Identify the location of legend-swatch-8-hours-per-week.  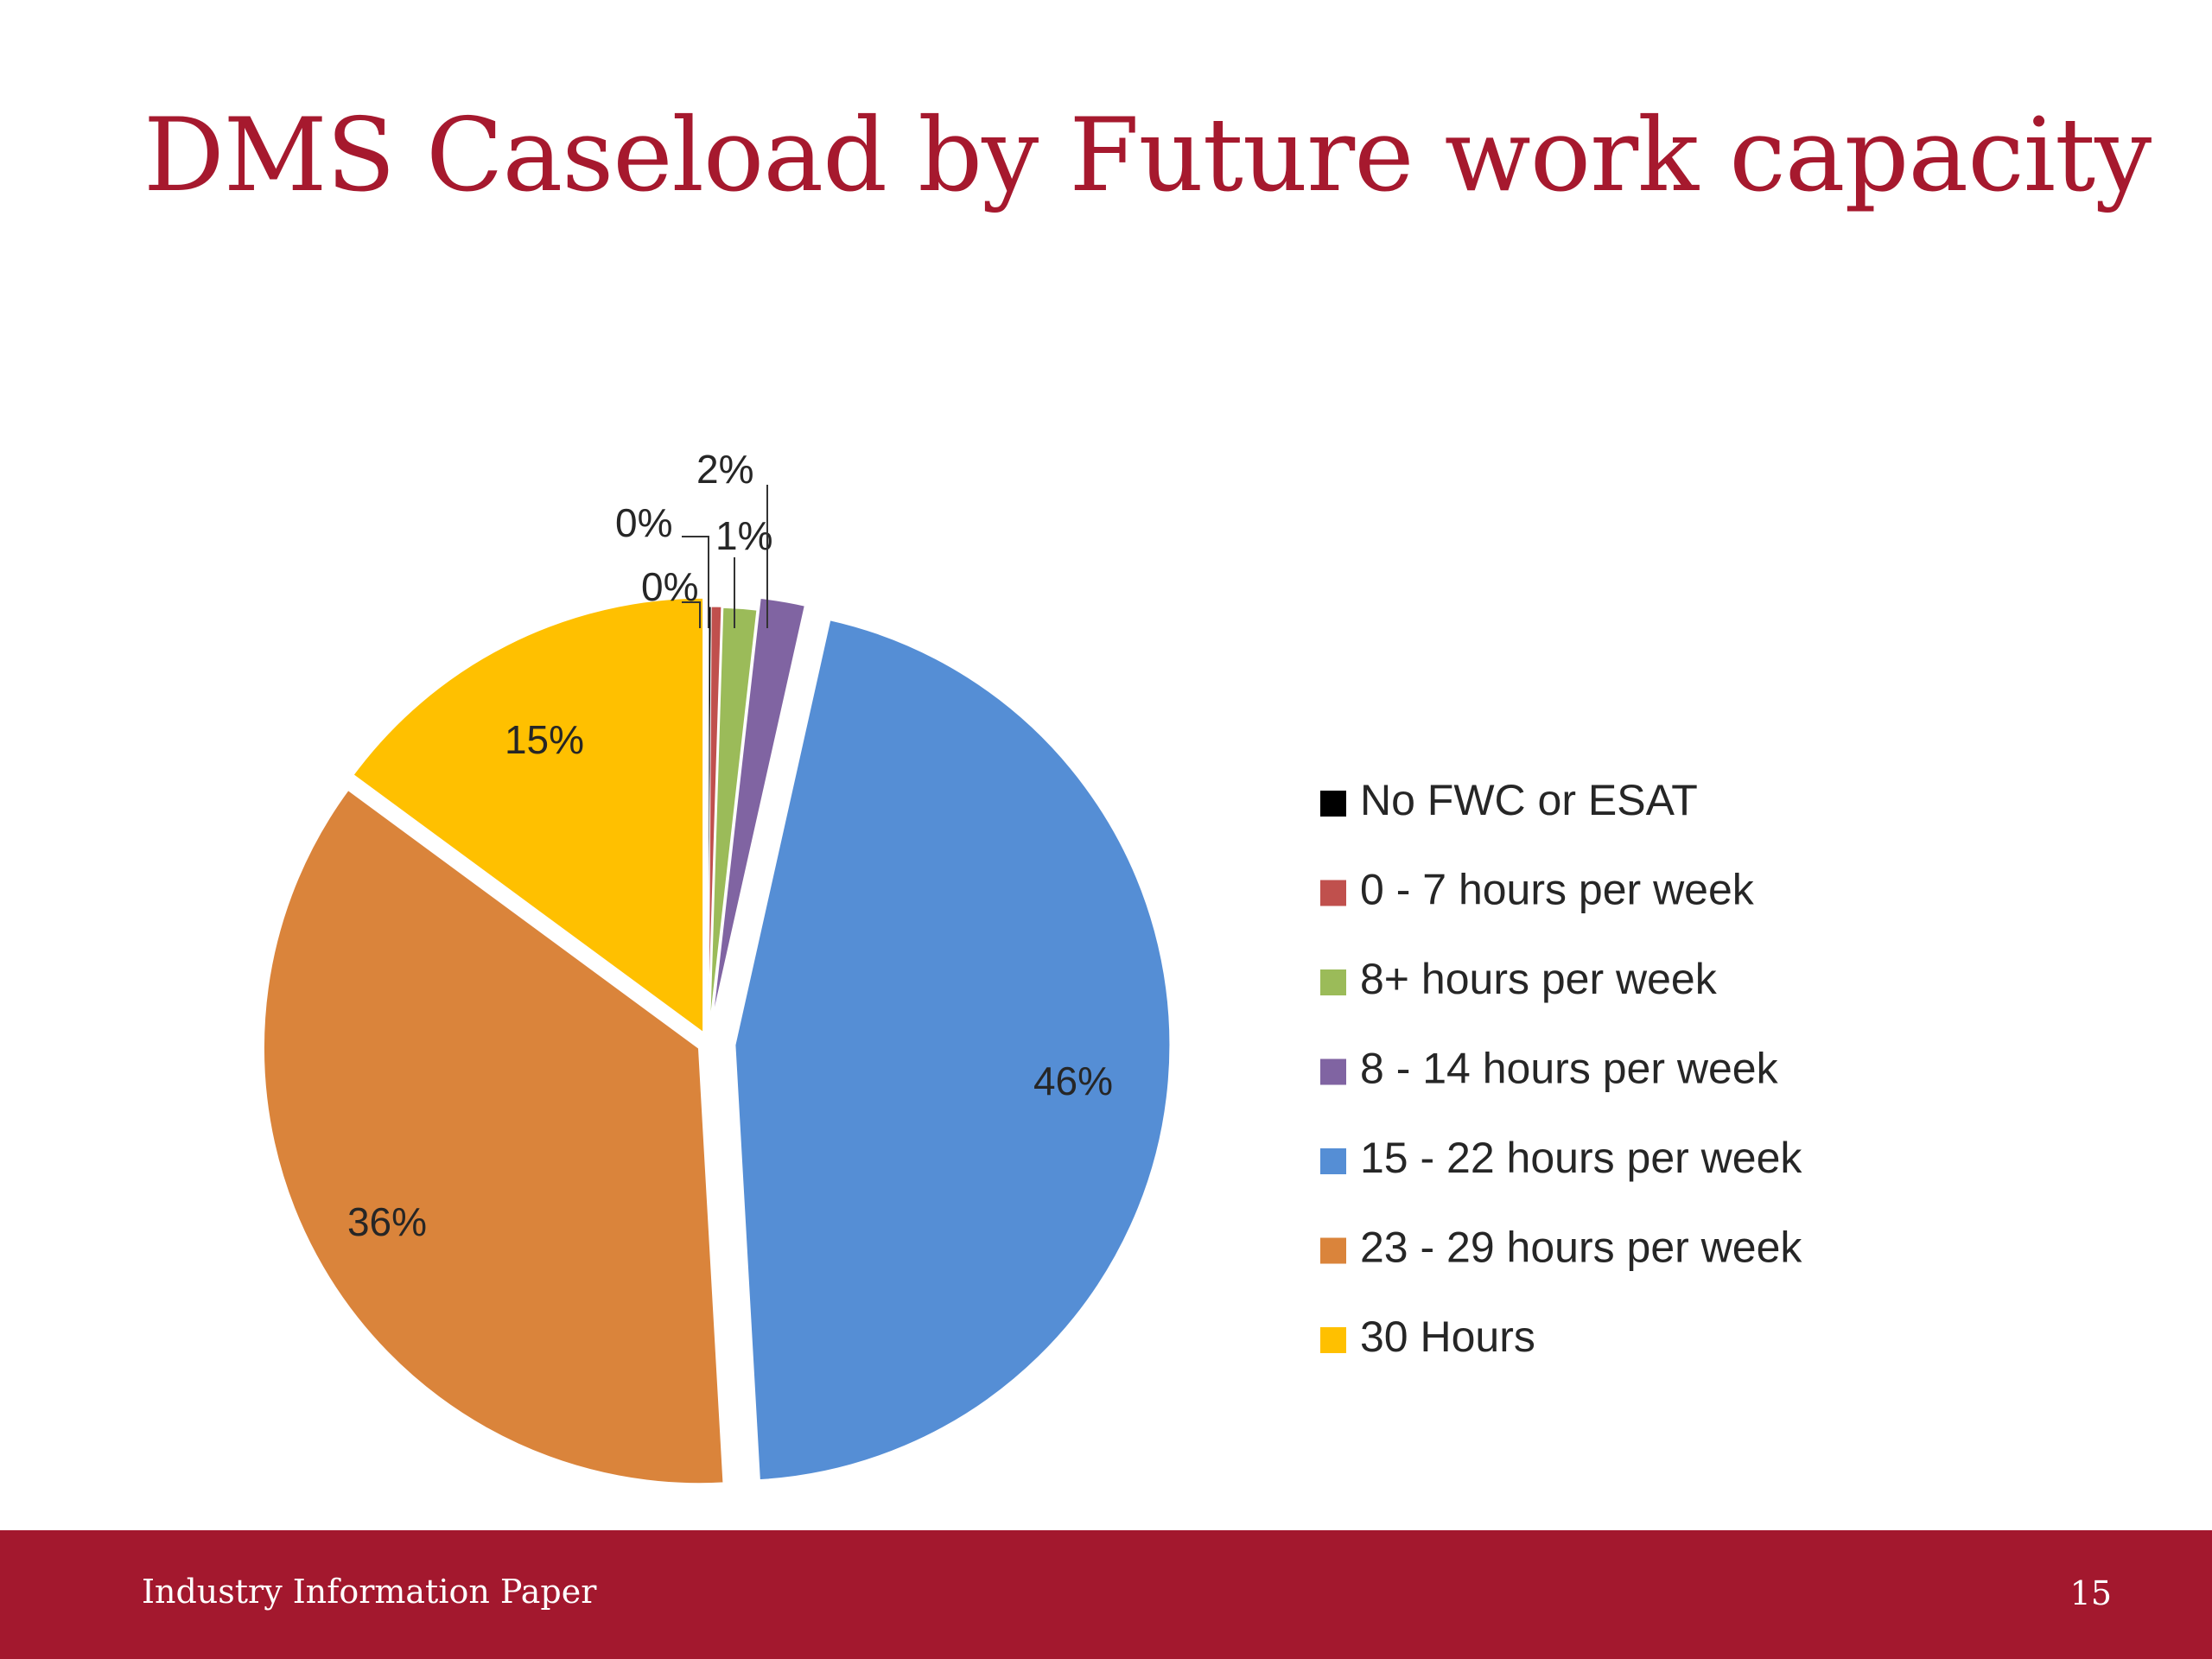
(1333, 982).